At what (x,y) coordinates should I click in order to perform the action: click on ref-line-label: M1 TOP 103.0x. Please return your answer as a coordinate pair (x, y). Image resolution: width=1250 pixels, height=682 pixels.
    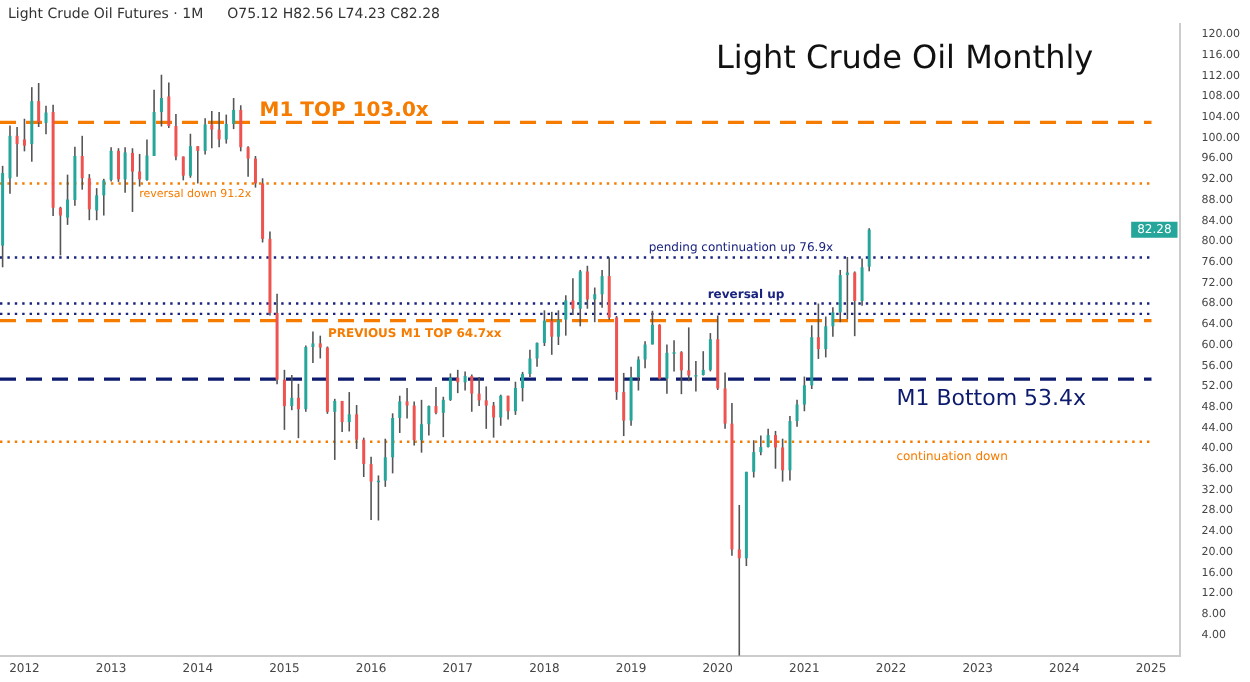
    Looking at the image, I should click on (344, 111).